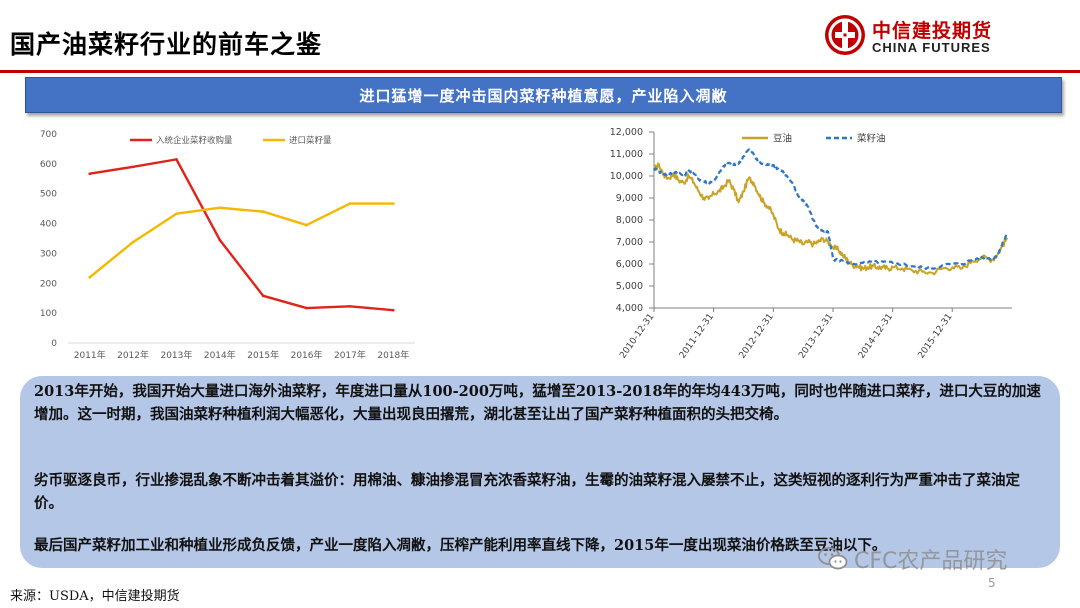  What do you see at coordinates (629, 198) in the screenshot?
I see `y-tick-label: 9,000` at bounding box center [629, 198].